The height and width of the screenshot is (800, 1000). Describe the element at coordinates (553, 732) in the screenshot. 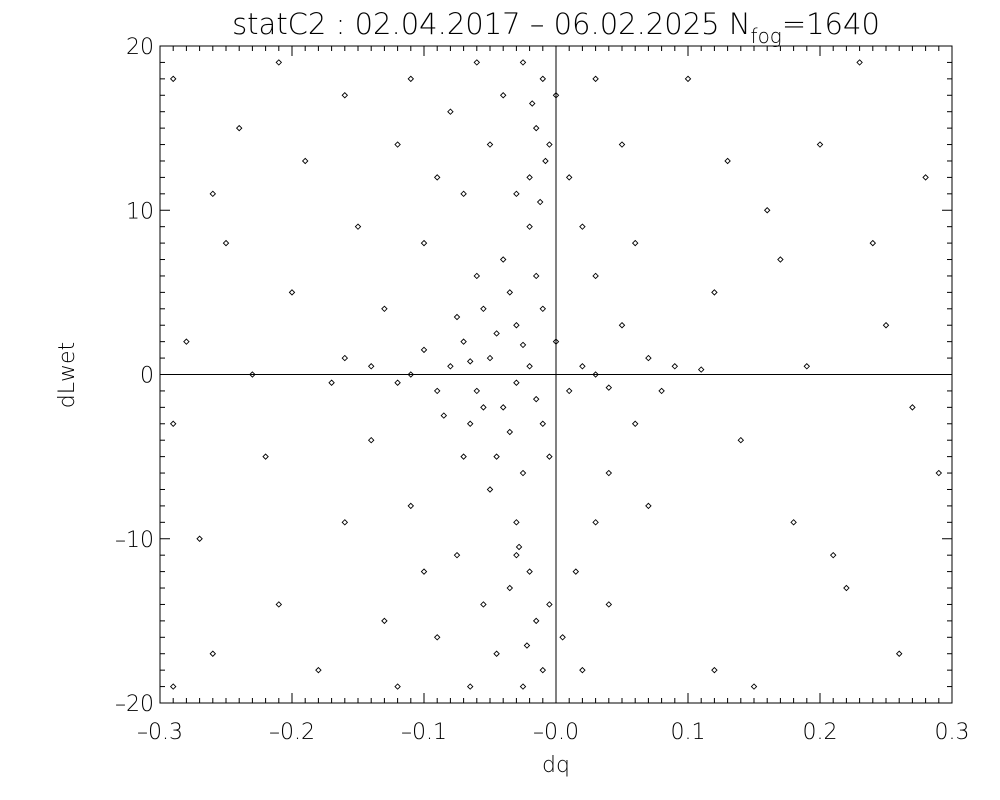

I see `x-tick-labels: –0.3 –0.2 –0.1 –0.0 0.1 0.2 0.3` at that location.